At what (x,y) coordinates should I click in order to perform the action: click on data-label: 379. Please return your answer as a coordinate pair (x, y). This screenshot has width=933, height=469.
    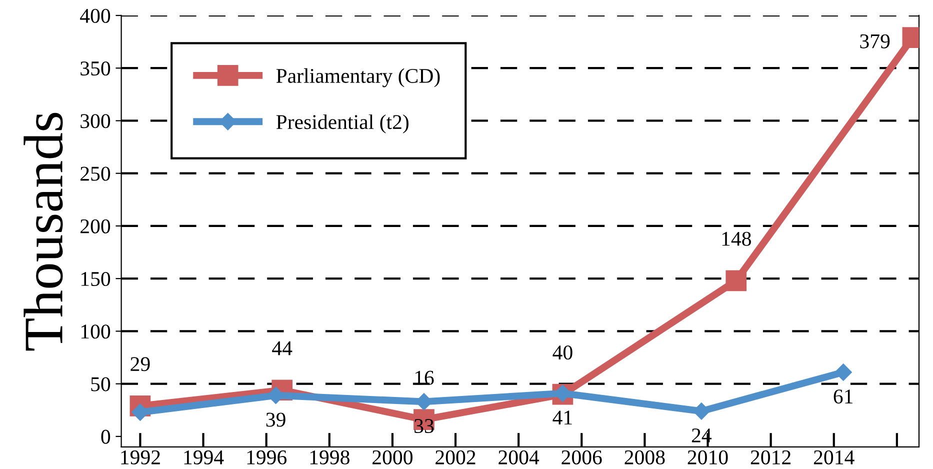
    Looking at the image, I should click on (875, 41).